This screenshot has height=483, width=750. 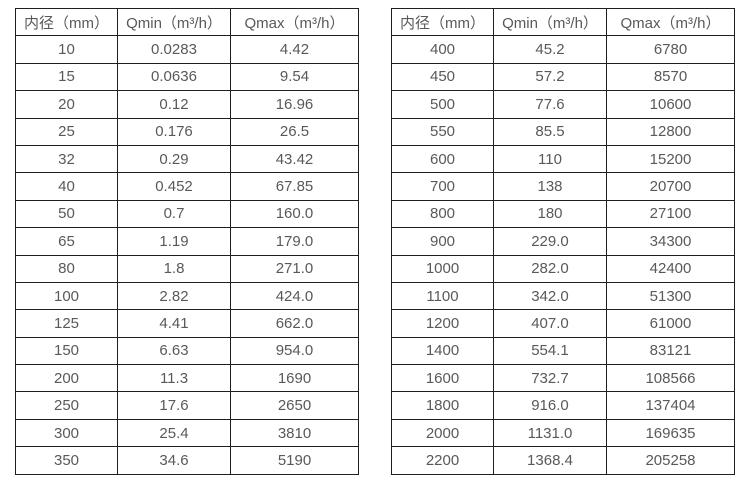 What do you see at coordinates (174, 49) in the screenshot?
I see `table-cell: 0.0283` at bounding box center [174, 49].